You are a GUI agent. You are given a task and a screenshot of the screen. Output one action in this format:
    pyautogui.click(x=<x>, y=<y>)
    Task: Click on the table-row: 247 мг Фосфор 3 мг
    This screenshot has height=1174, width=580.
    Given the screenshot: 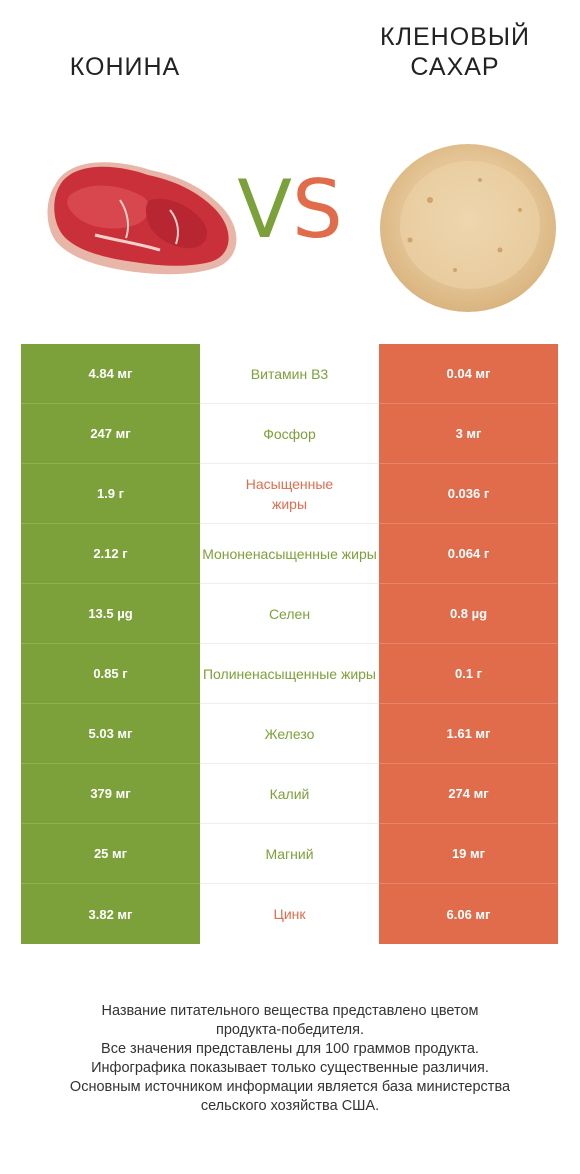 What is the action you would take?
    pyautogui.click(x=289, y=434)
    